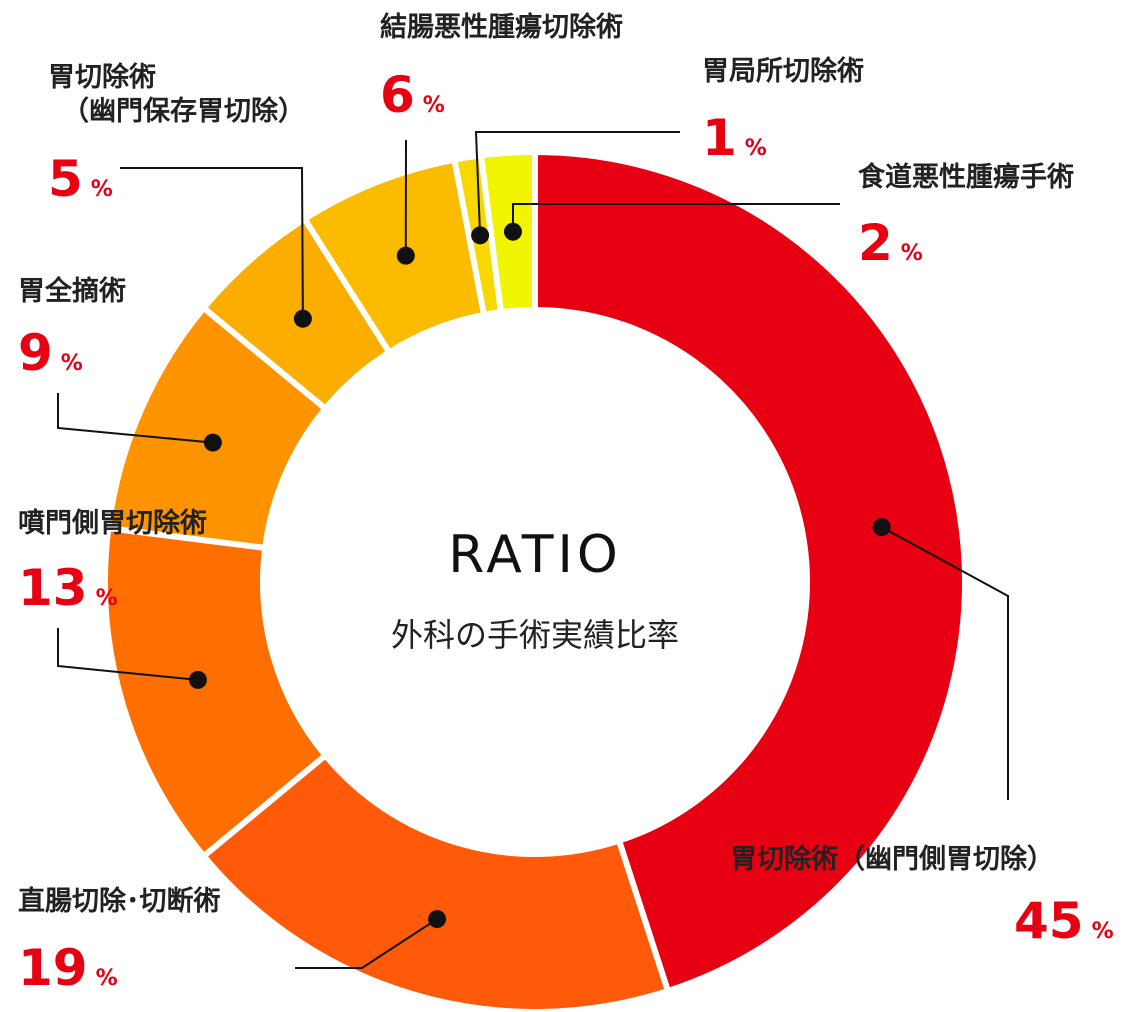 Image resolution: width=1124 pixels, height=1012 pixels. What do you see at coordinates (890, 243) in the screenshot?
I see `slice-value-7: 2%` at bounding box center [890, 243].